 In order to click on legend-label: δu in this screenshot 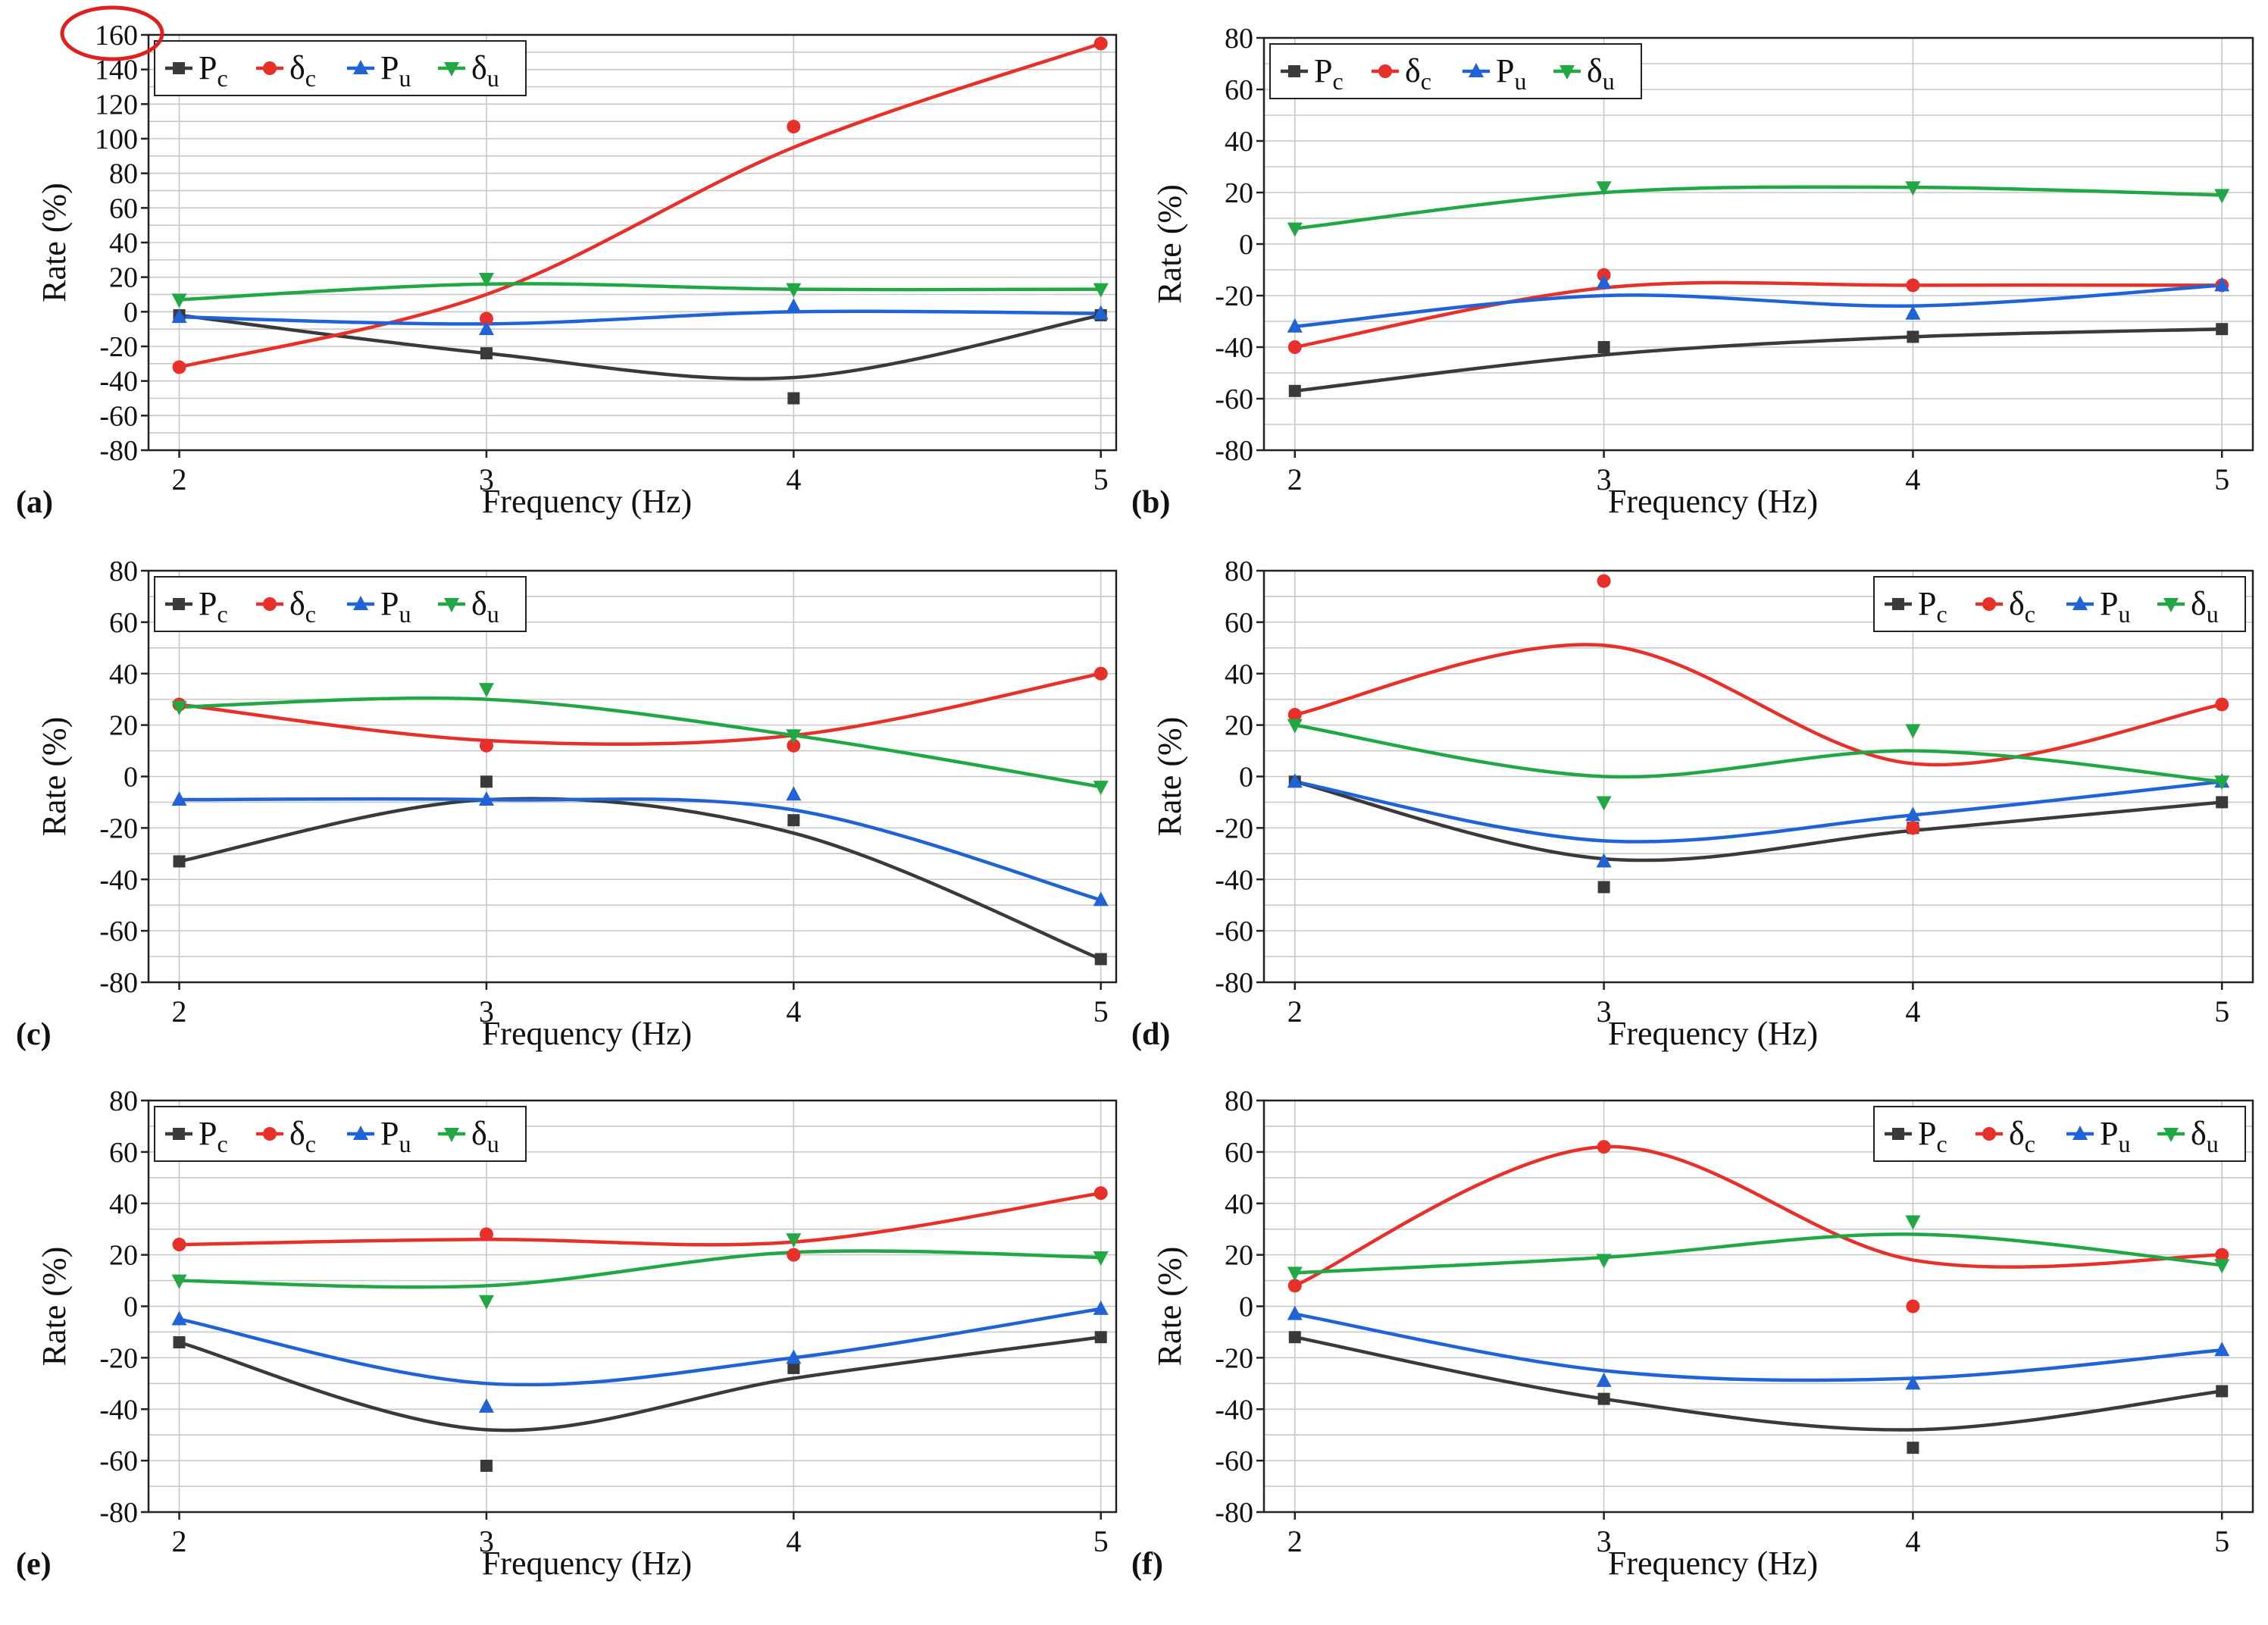, I will do `click(485, 70)`.